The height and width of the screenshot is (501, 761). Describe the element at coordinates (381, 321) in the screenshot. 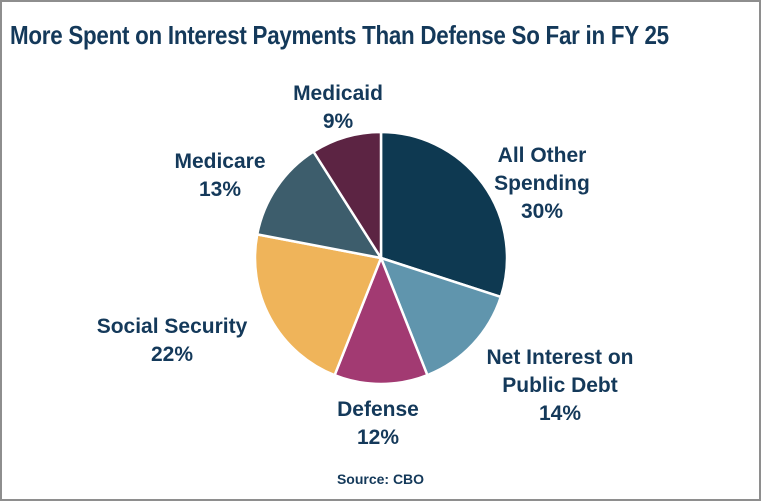

I see `pie-slice-defense` at that location.